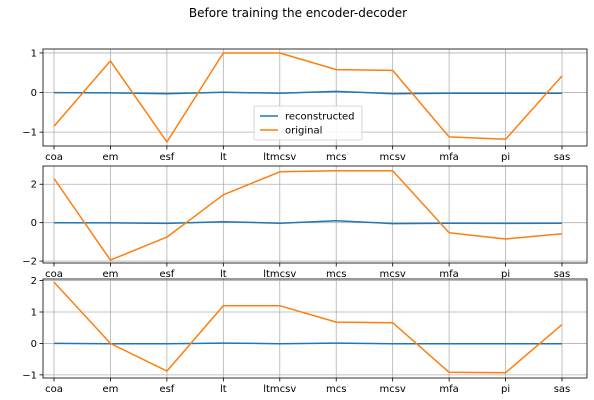 This screenshot has width=594, height=400. Describe the element at coordinates (29, 262) in the screenshot. I see `y-tick-label: −2` at that location.